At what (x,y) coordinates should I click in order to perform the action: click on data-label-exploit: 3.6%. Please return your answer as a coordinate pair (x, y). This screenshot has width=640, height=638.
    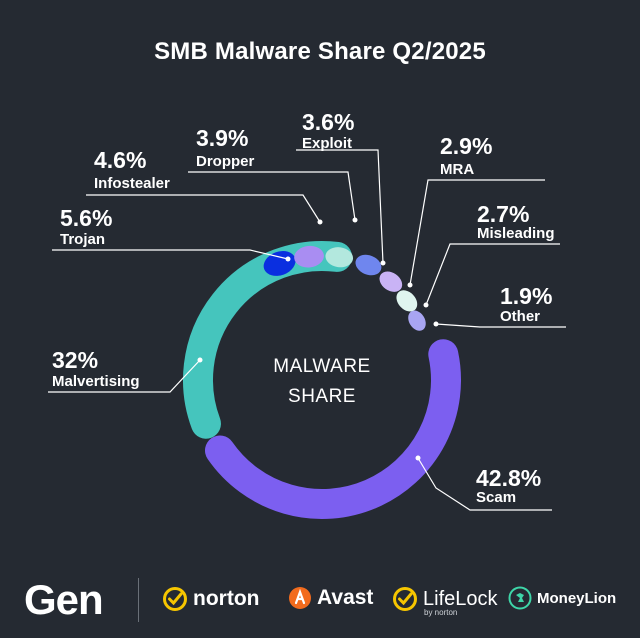
    Looking at the image, I should click on (328, 122).